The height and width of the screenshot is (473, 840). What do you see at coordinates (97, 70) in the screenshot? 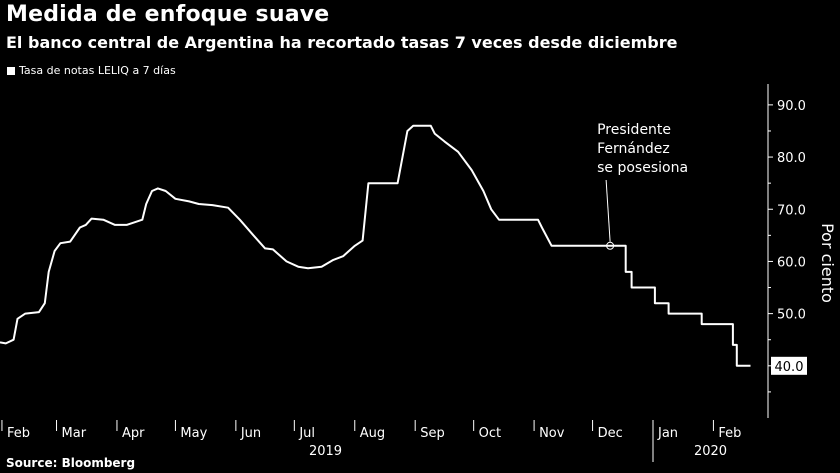
I see `legend-label: Tasa de notas LELIQ a 7 días` at bounding box center [97, 70].